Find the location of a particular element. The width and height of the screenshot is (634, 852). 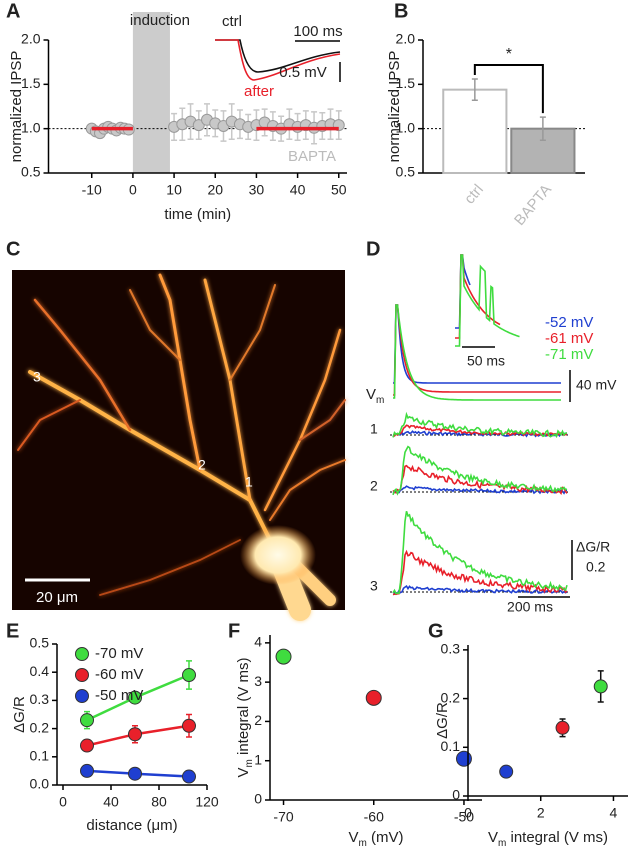

y-axis-label-part: integral (V ms) is located at coordinates (243, 708).